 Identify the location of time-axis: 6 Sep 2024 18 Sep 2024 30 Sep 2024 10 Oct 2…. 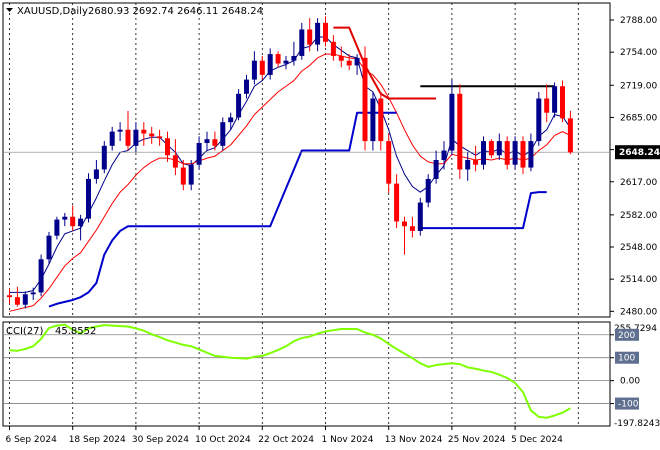
(284, 435).